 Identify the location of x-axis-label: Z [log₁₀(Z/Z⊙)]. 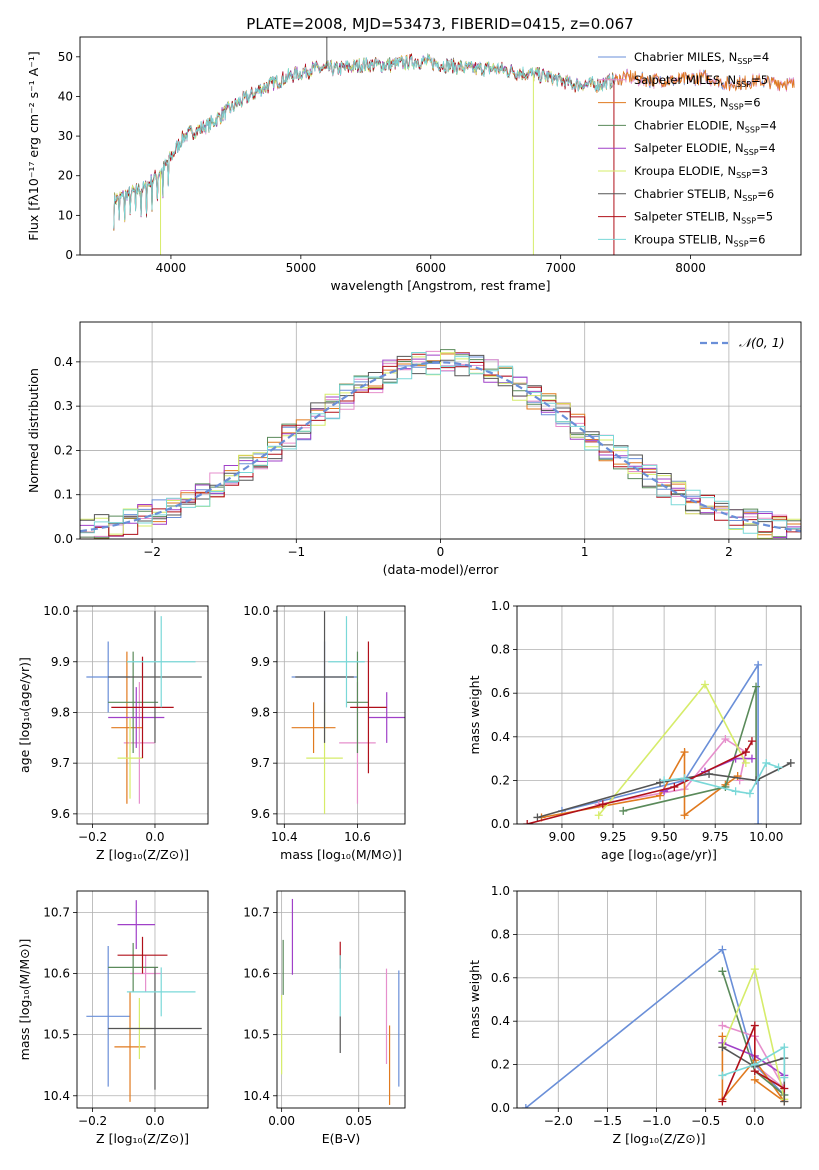
(142, 1138).